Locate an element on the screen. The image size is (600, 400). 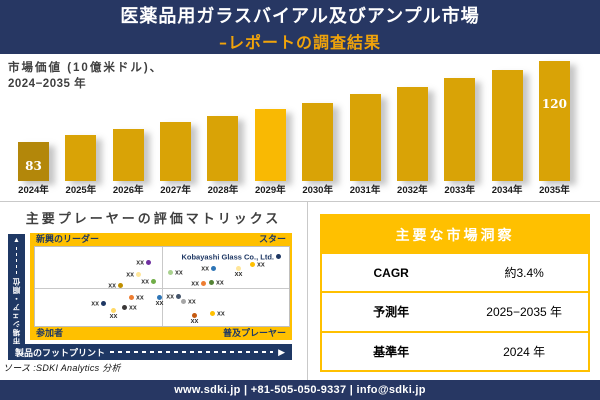
insights-table-row: 予測年 2025−2035 年 is located at coordinates (455, 310).